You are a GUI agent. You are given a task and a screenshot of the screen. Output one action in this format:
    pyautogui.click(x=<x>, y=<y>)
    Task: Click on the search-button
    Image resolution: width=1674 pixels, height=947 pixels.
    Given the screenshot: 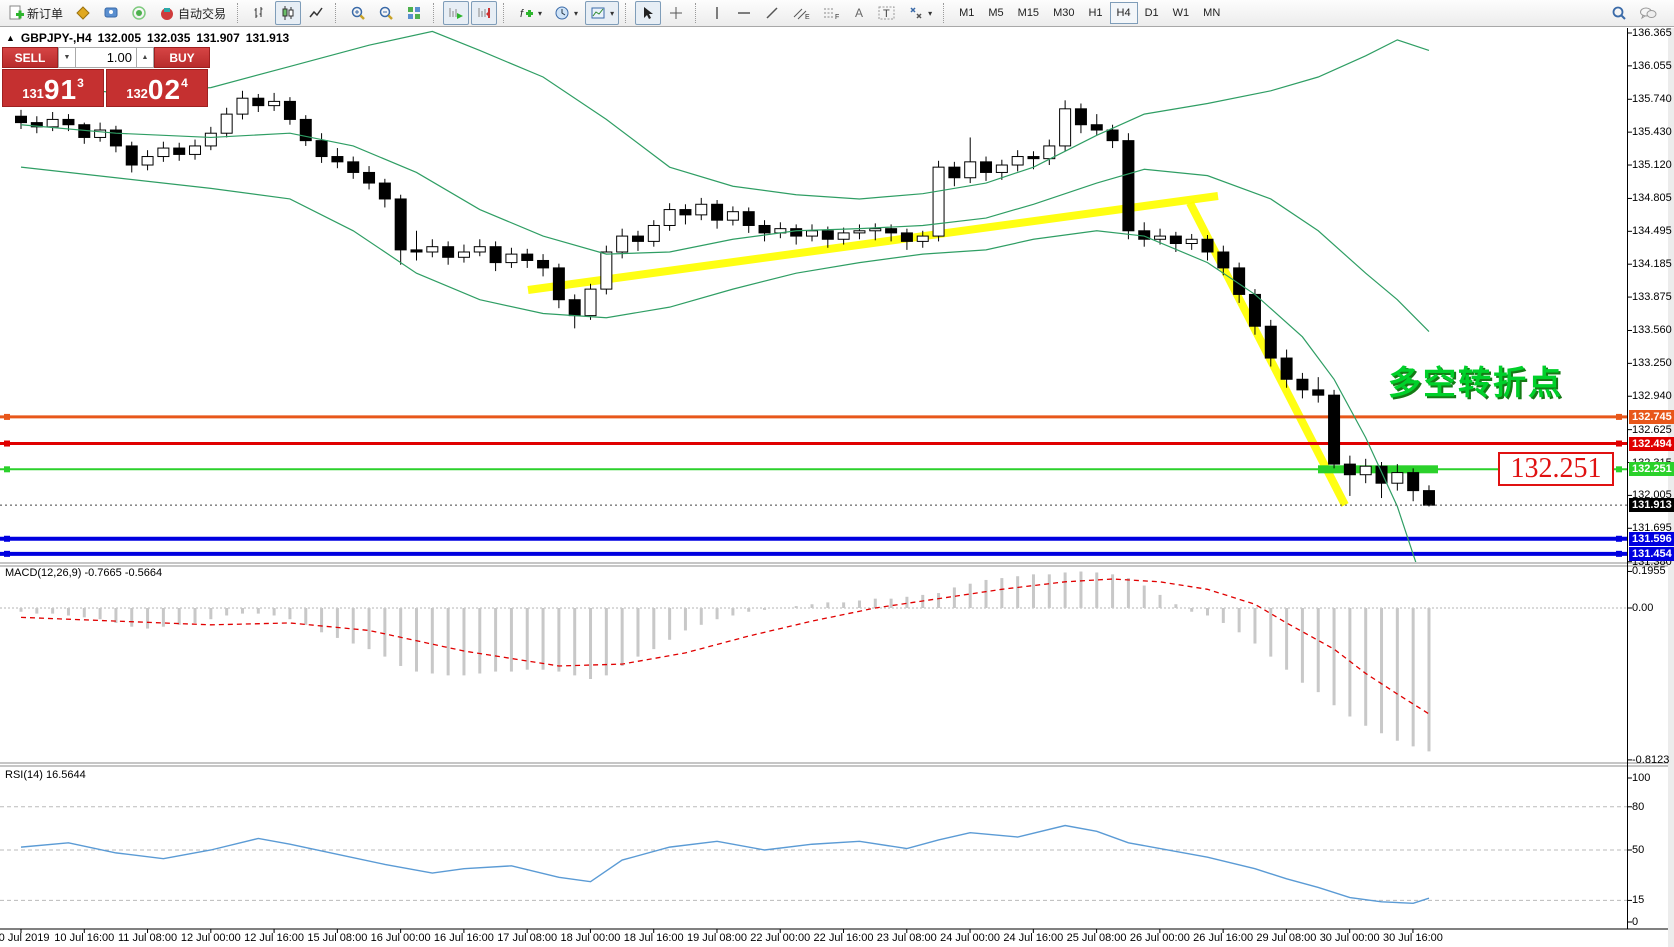 What is the action you would take?
    pyautogui.click(x=1619, y=13)
    